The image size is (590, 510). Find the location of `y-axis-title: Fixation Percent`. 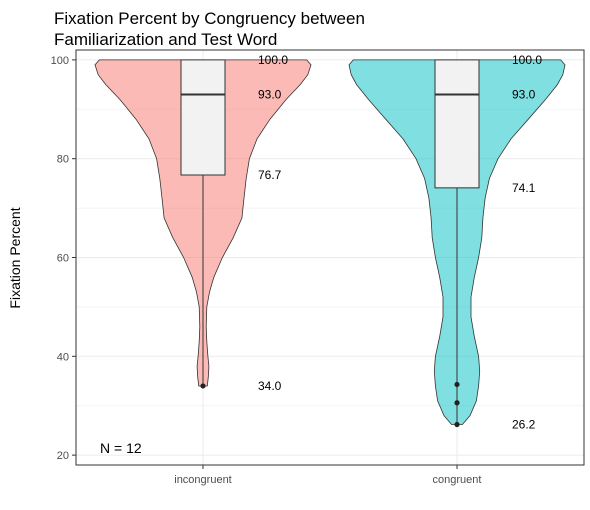

y-axis-title: Fixation Percent is located at coordinates (15, 257).